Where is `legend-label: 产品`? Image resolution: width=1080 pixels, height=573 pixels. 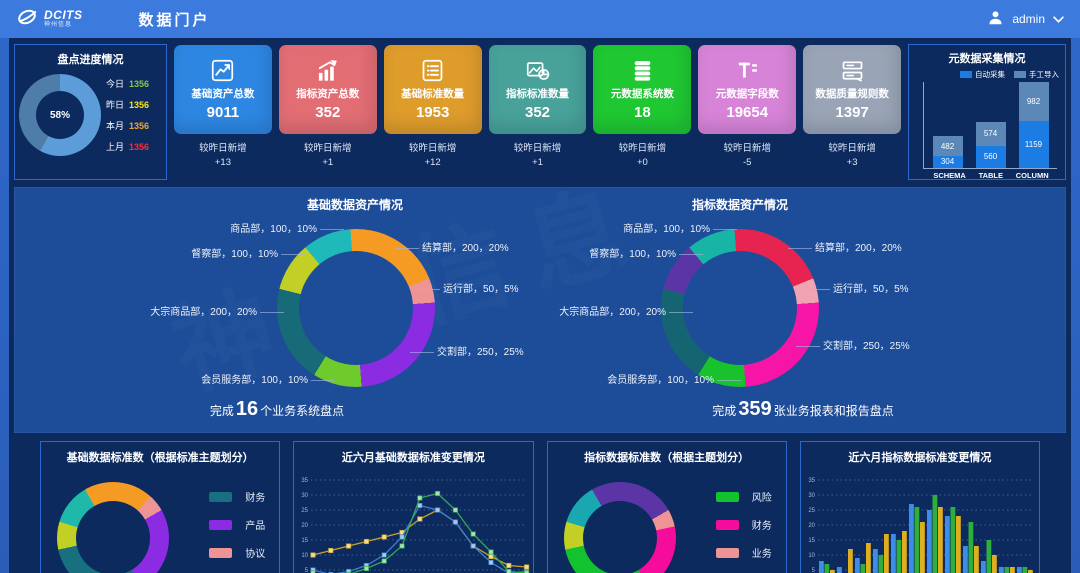
legend-label: 产品 is located at coordinates (255, 526).